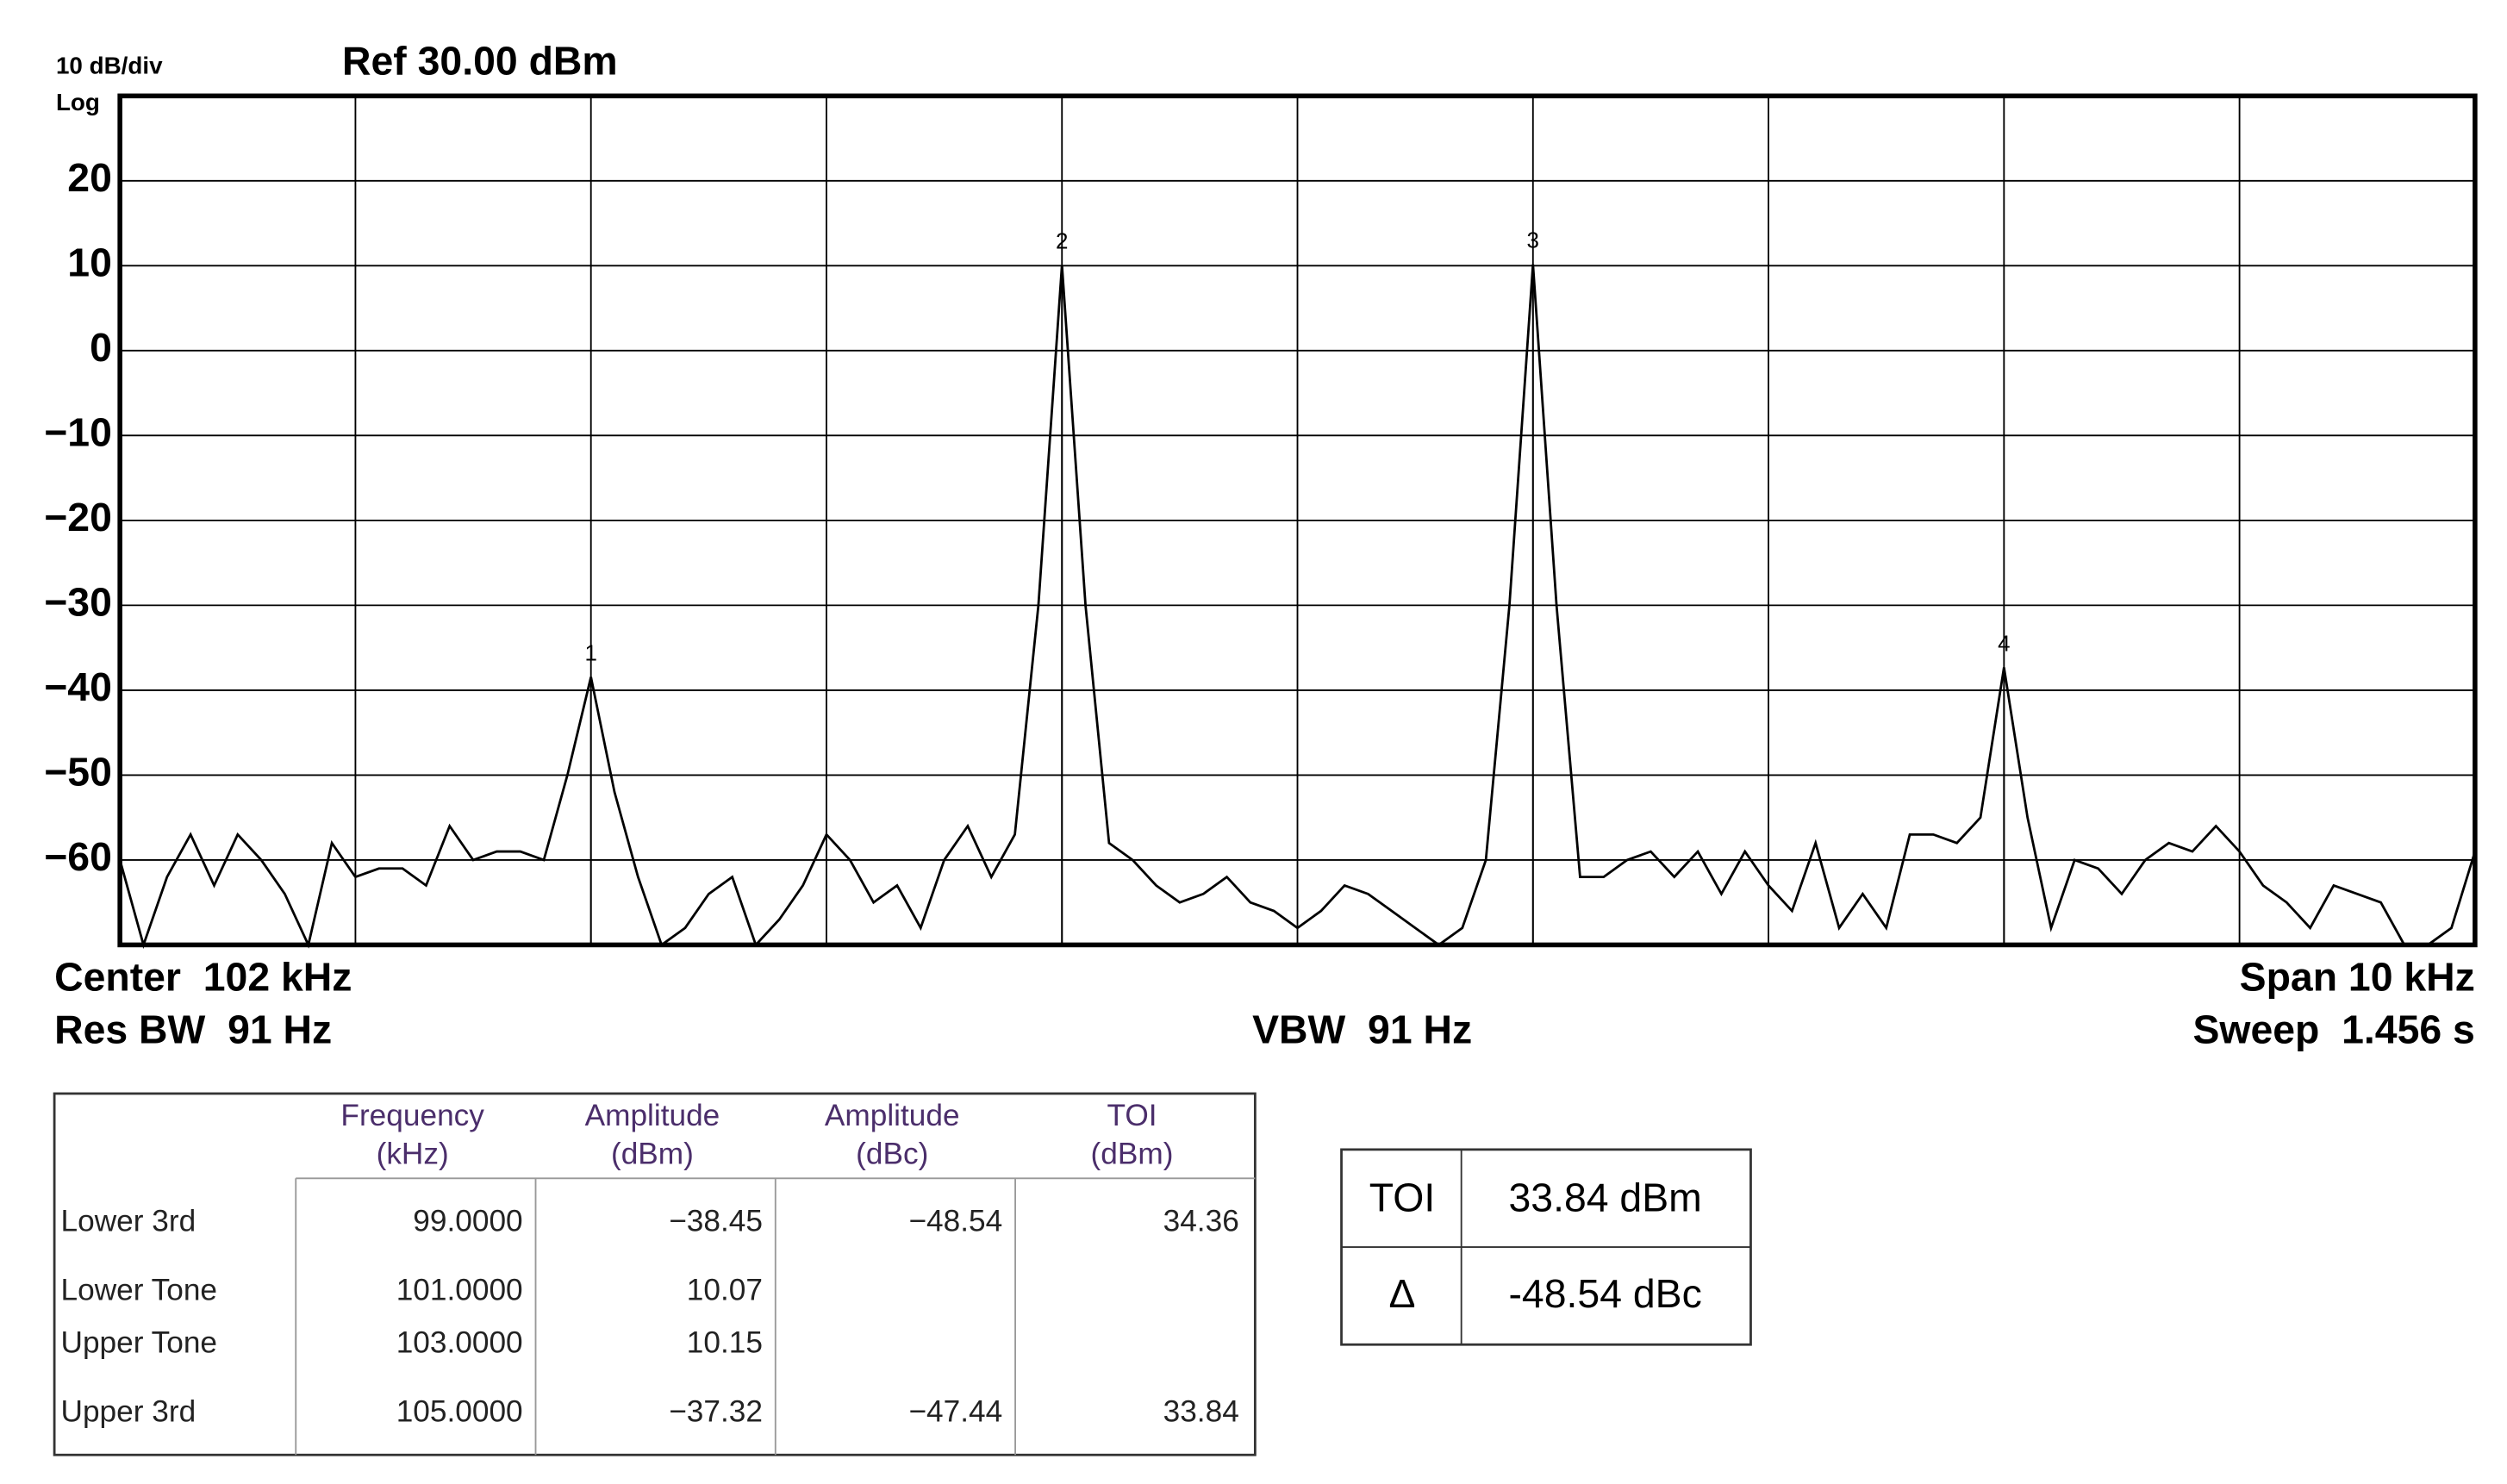 The width and height of the screenshot is (2507, 1484). I want to click on table-cell: 33.84, so click(1201, 1411).